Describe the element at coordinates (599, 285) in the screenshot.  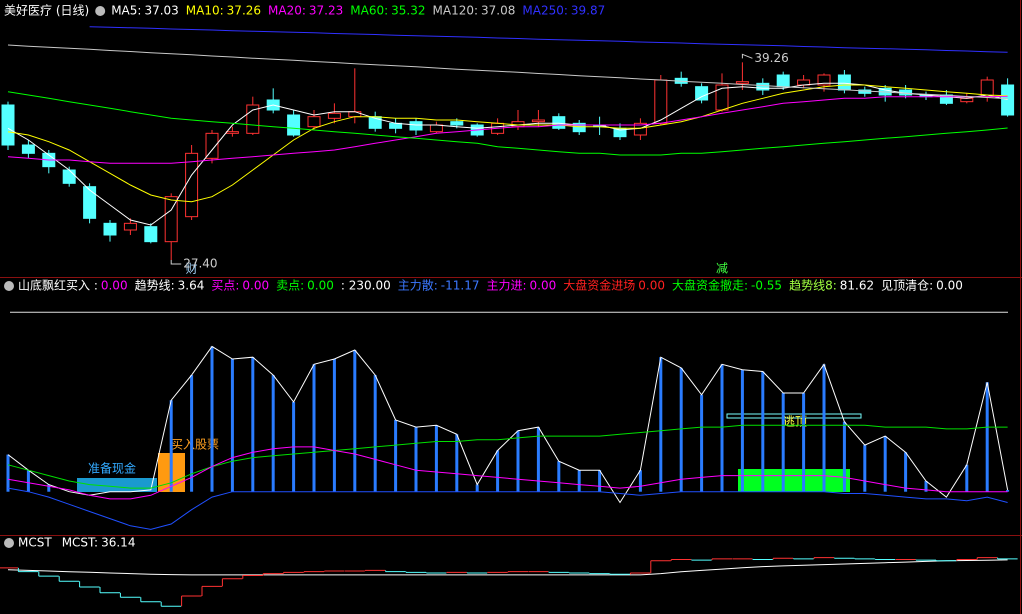
I see `legend-label: 大盘资金进场` at that location.